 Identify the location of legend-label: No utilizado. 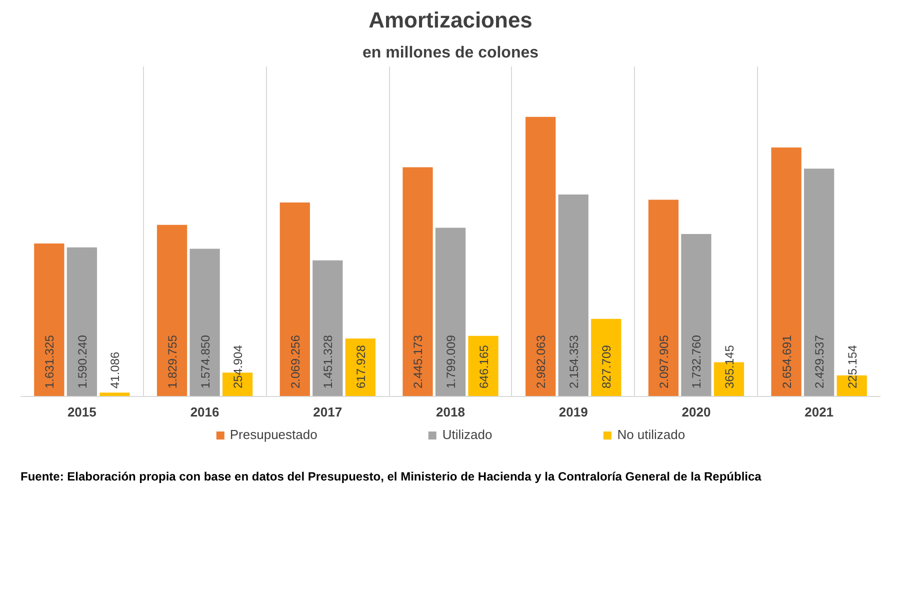
(651, 434).